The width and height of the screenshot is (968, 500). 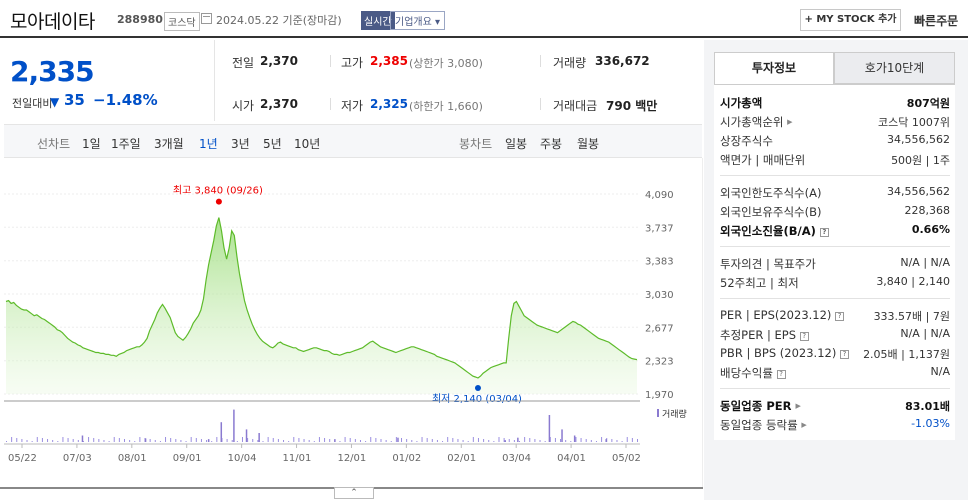 What do you see at coordinates (417, 20) in the screenshot?
I see `company-info-dropdown: 기업개요 ▾` at bounding box center [417, 20].